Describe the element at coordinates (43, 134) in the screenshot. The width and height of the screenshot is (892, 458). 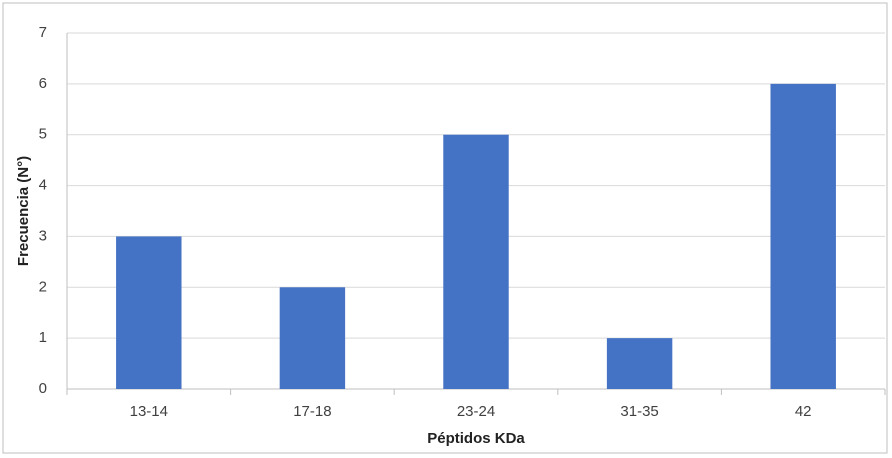
I see `y-tick-label: 5` at that location.